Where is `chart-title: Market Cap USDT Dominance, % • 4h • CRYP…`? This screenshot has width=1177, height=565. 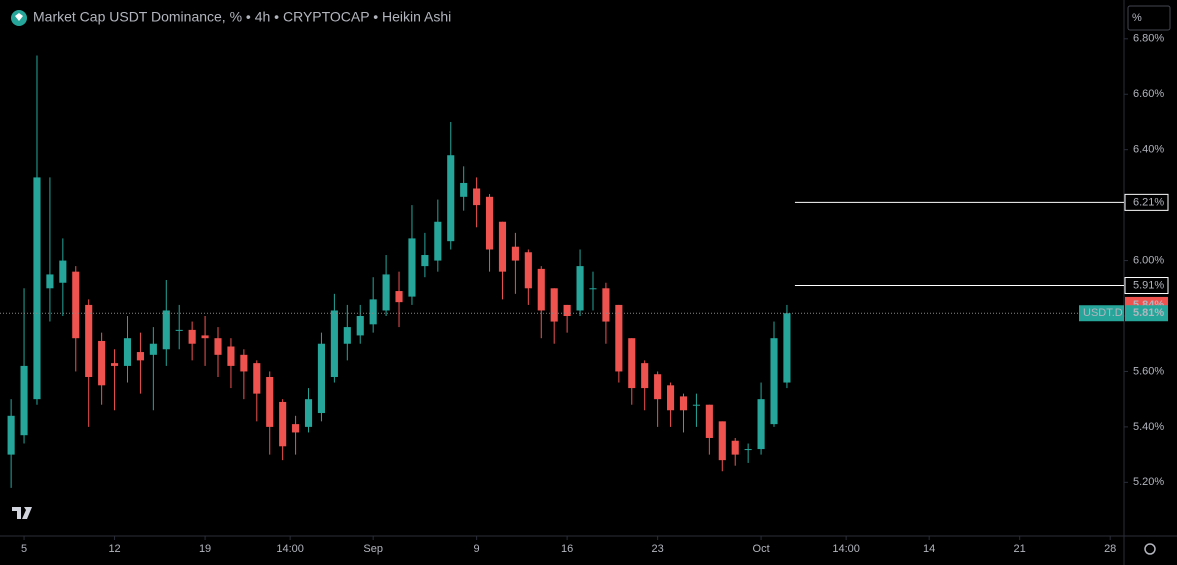
chart-title: Market Cap USDT Dominance, % • 4h • CRYP… is located at coordinates (242, 17).